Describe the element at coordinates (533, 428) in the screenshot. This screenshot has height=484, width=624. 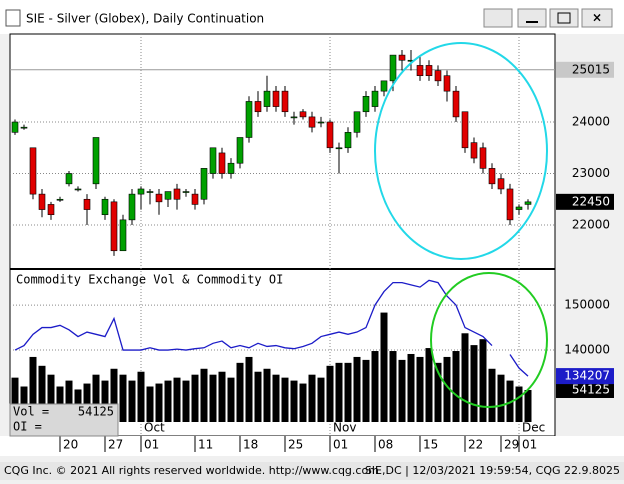
I see `month-label: Dec` at that location.